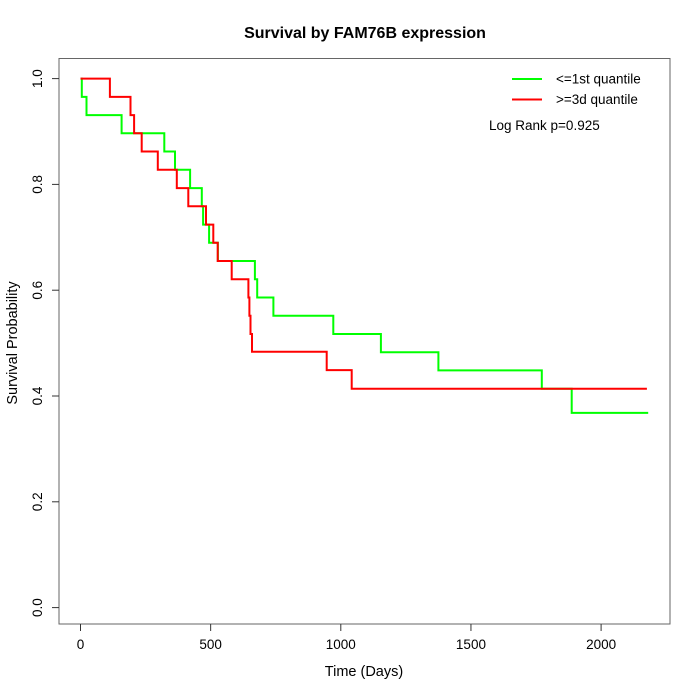 The width and height of the screenshot is (700, 700). I want to click on y-axis-tick-label: 0.0, so click(37, 607).